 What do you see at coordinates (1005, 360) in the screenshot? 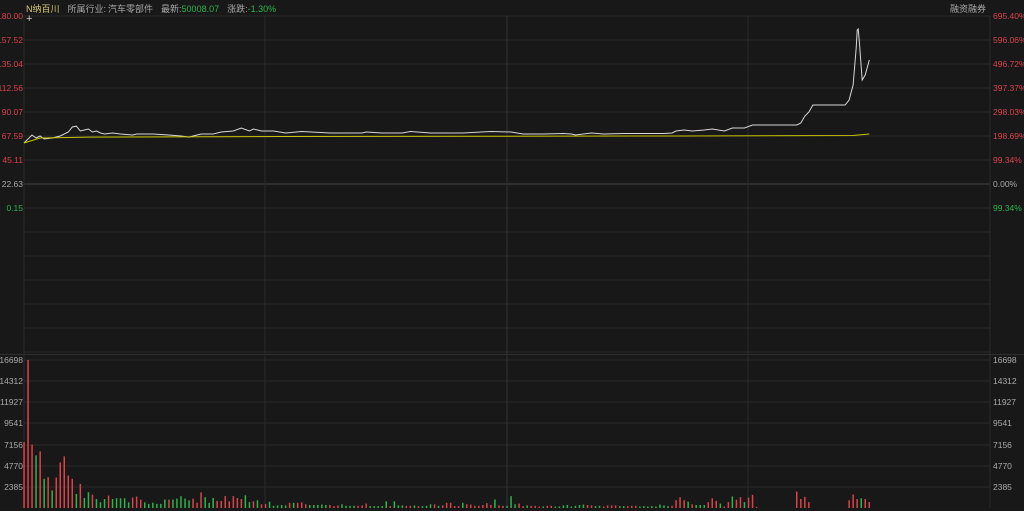
I see `volume-axis-tick-right: 16698` at bounding box center [1005, 360].